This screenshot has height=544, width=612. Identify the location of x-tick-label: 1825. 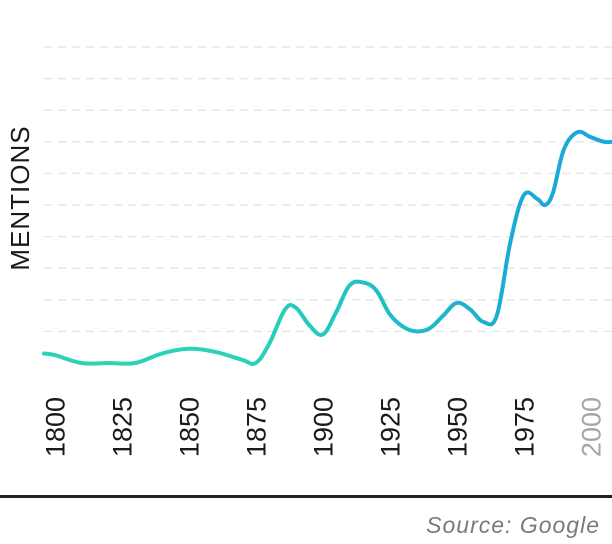
(123, 427).